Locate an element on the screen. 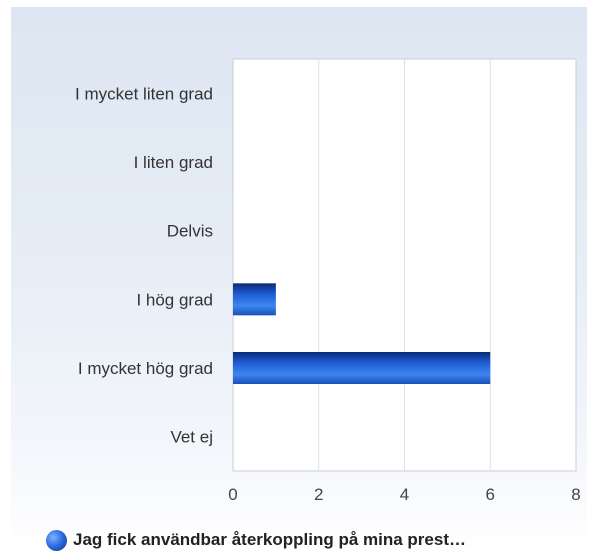 This screenshot has width=598, height=551. category-label: Delvis is located at coordinates (190, 231).